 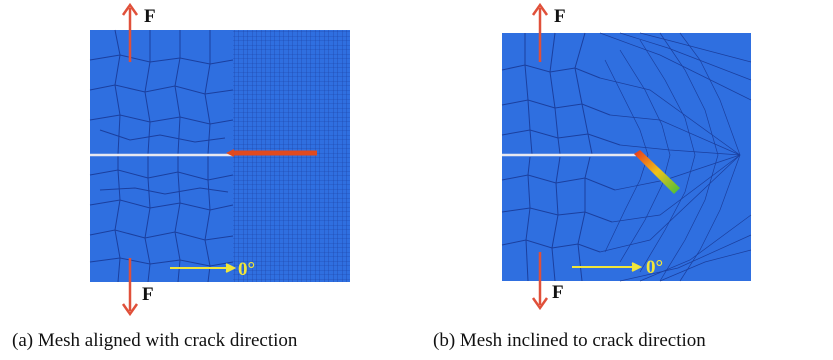 I want to click on force-label-top-a: F, so click(x=150, y=16).